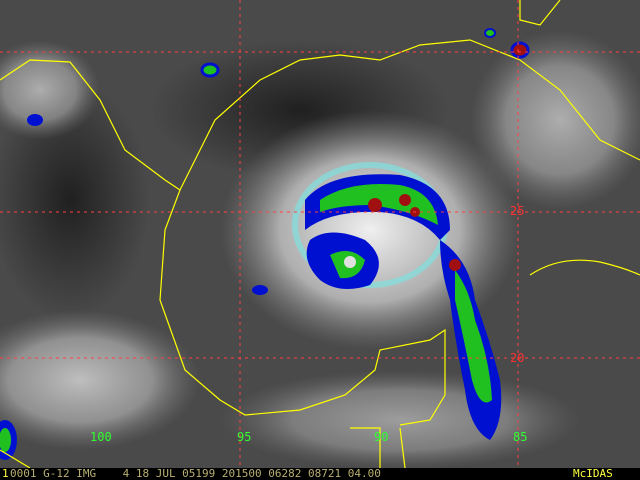 The image size is (640, 480). What do you see at coordinates (517, 358) in the screenshot?
I see `latitude-label-20: 20` at bounding box center [517, 358].